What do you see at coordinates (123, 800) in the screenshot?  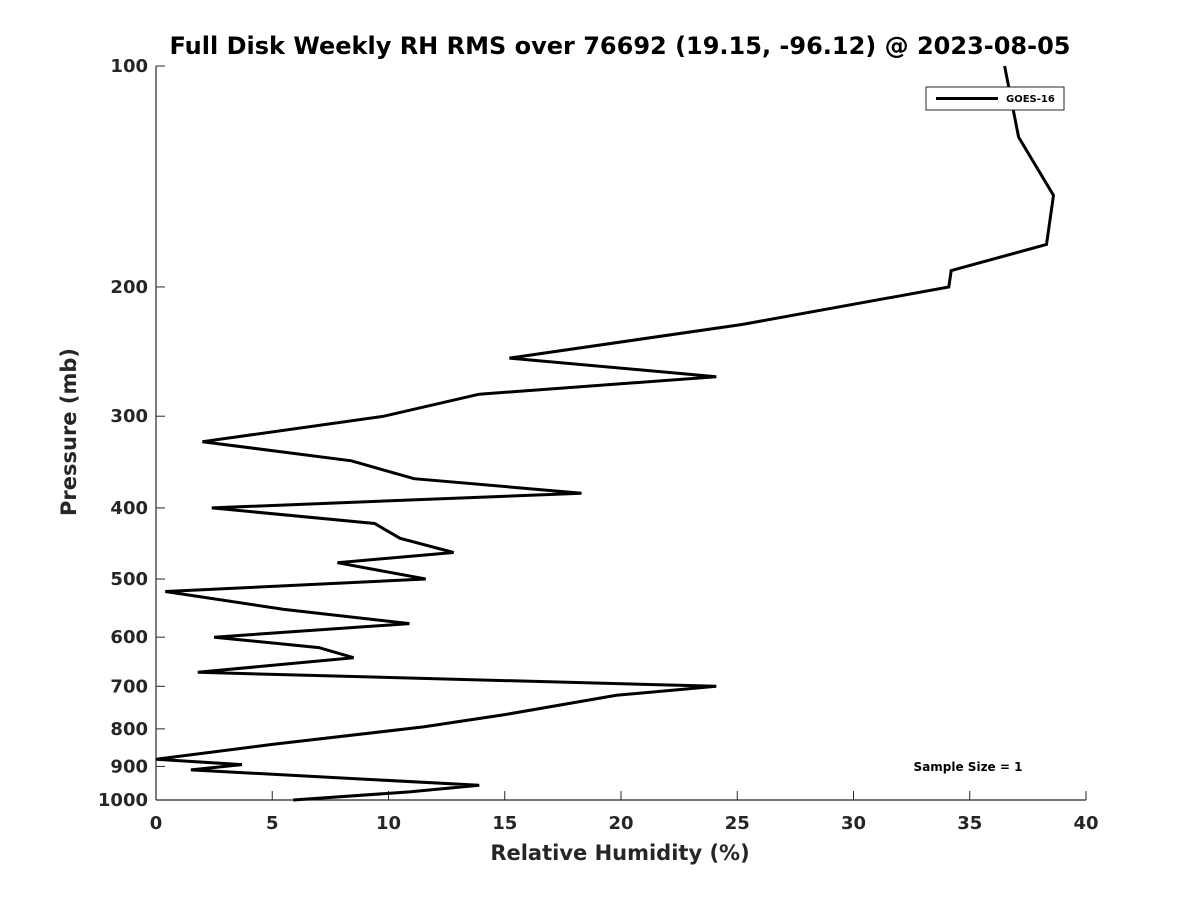 I see `y-tick-label: 1000` at bounding box center [123, 800].